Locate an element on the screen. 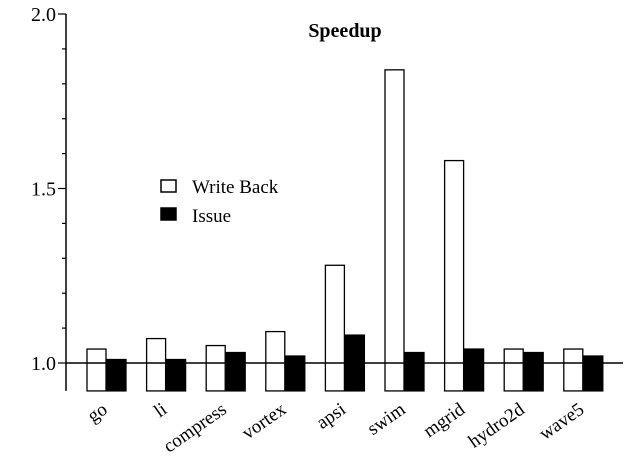 This screenshot has width=626, height=465. bar-issue-vortex is located at coordinates (295, 373).